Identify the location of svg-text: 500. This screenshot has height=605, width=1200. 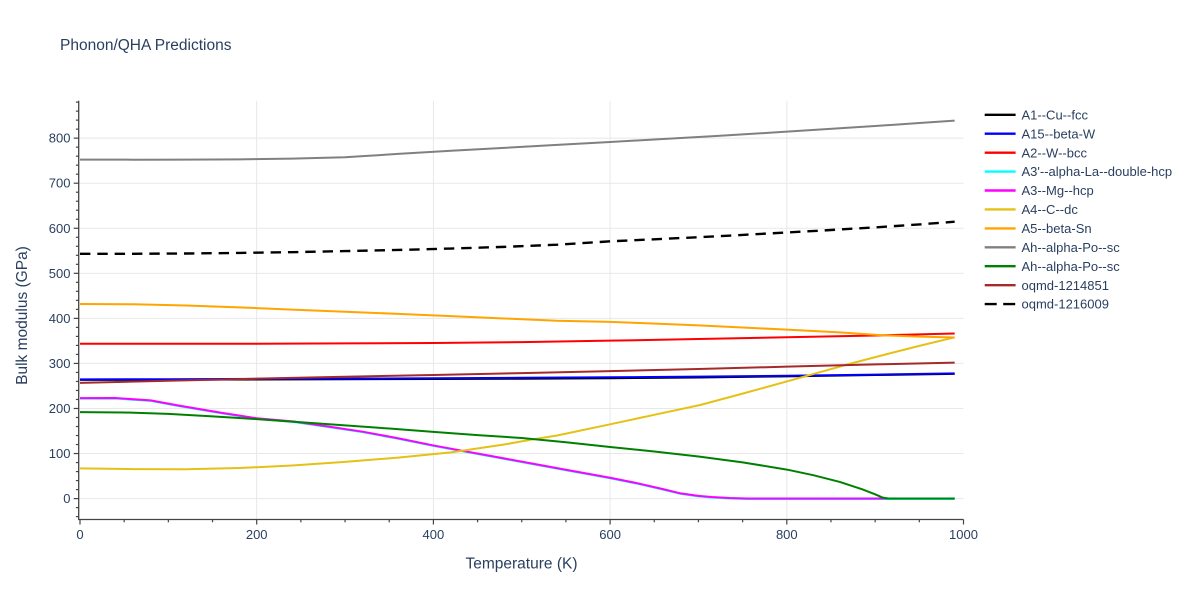
(60, 273).